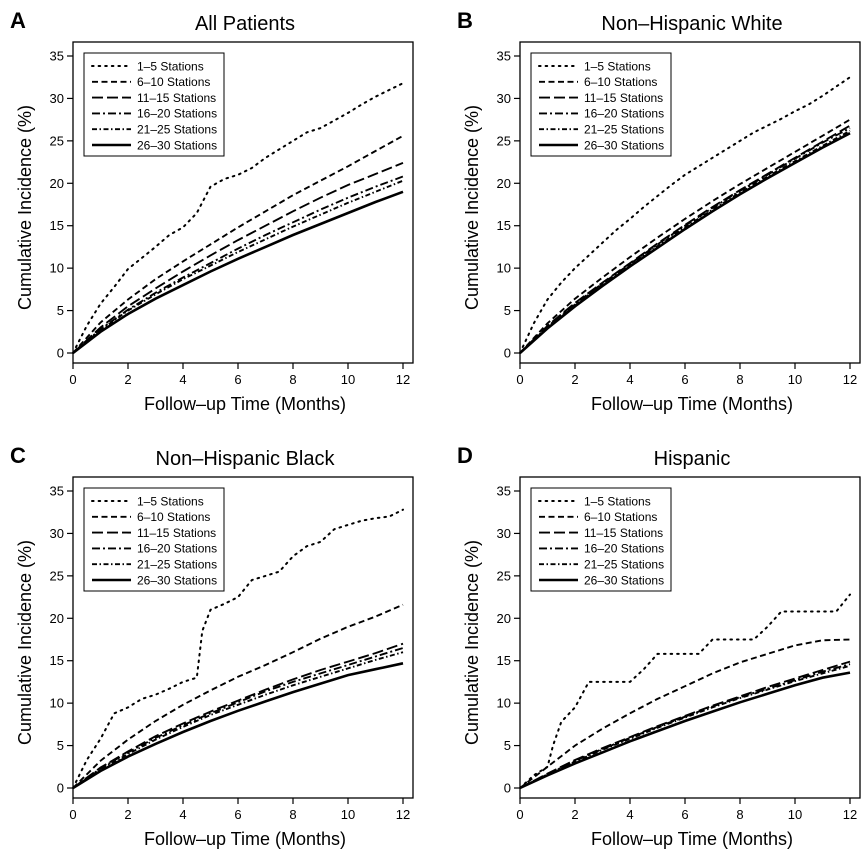 The width and height of the screenshot is (866, 850). I want to click on panel-letter: B, so click(465, 20).